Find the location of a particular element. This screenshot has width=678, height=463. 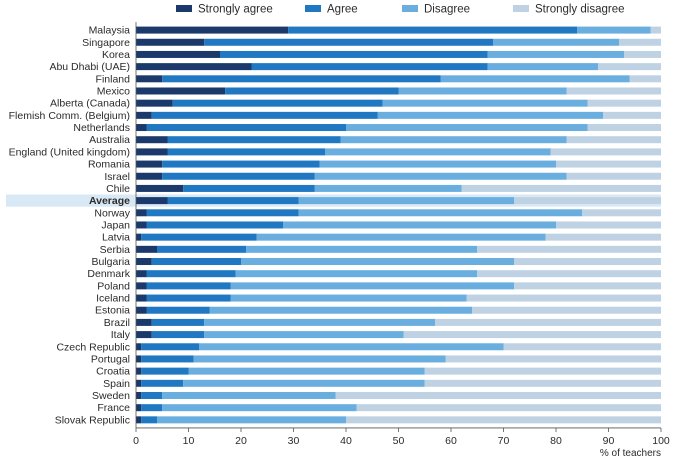

bar-disagree-croatia is located at coordinates (306, 371).